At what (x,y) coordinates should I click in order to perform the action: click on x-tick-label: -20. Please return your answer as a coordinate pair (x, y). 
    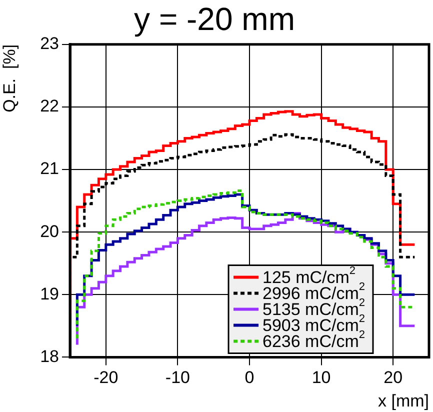
    Looking at the image, I should click on (106, 378).